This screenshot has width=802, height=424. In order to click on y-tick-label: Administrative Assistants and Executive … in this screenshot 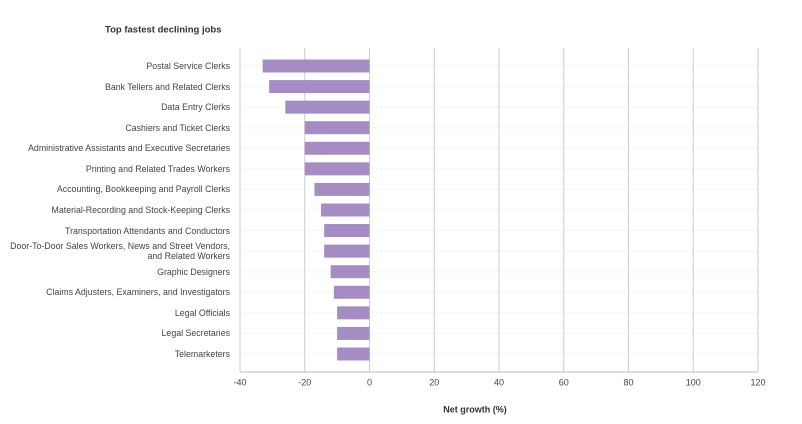, I will do `click(129, 148)`.